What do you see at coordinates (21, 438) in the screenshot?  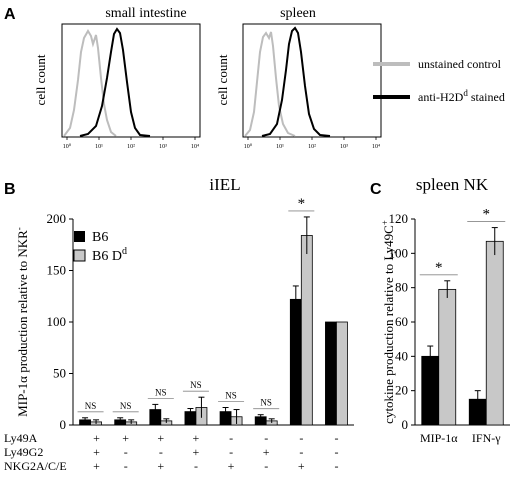 I see `condition-row-label: Ly49A` at bounding box center [21, 438].